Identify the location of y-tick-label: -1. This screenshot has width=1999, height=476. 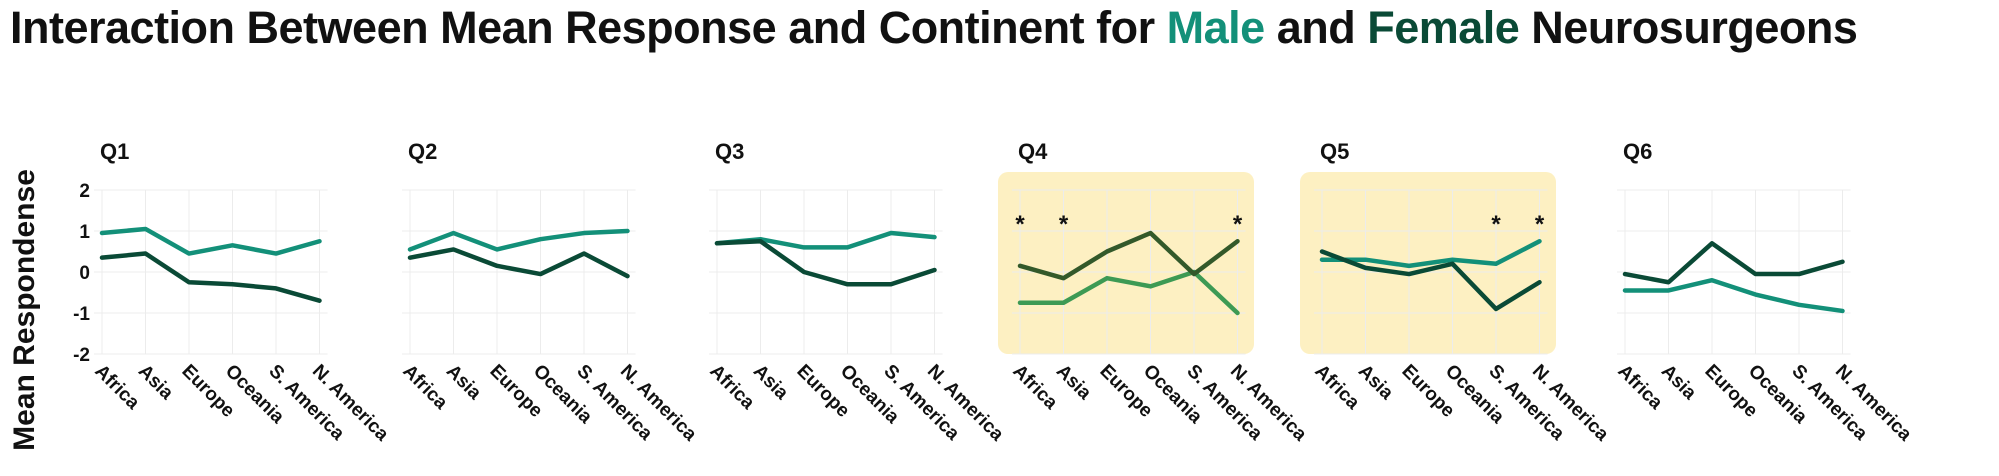
(81, 314).